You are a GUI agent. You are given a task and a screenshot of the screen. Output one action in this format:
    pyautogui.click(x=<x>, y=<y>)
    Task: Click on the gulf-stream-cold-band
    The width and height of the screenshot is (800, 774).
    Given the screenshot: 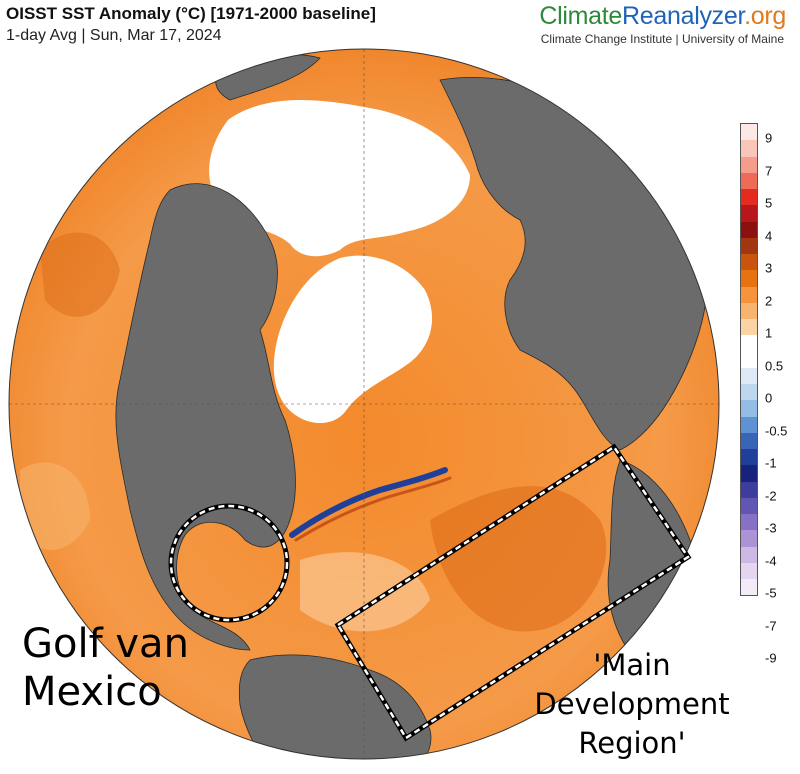 What is the action you would take?
    pyautogui.click(x=368, y=502)
    